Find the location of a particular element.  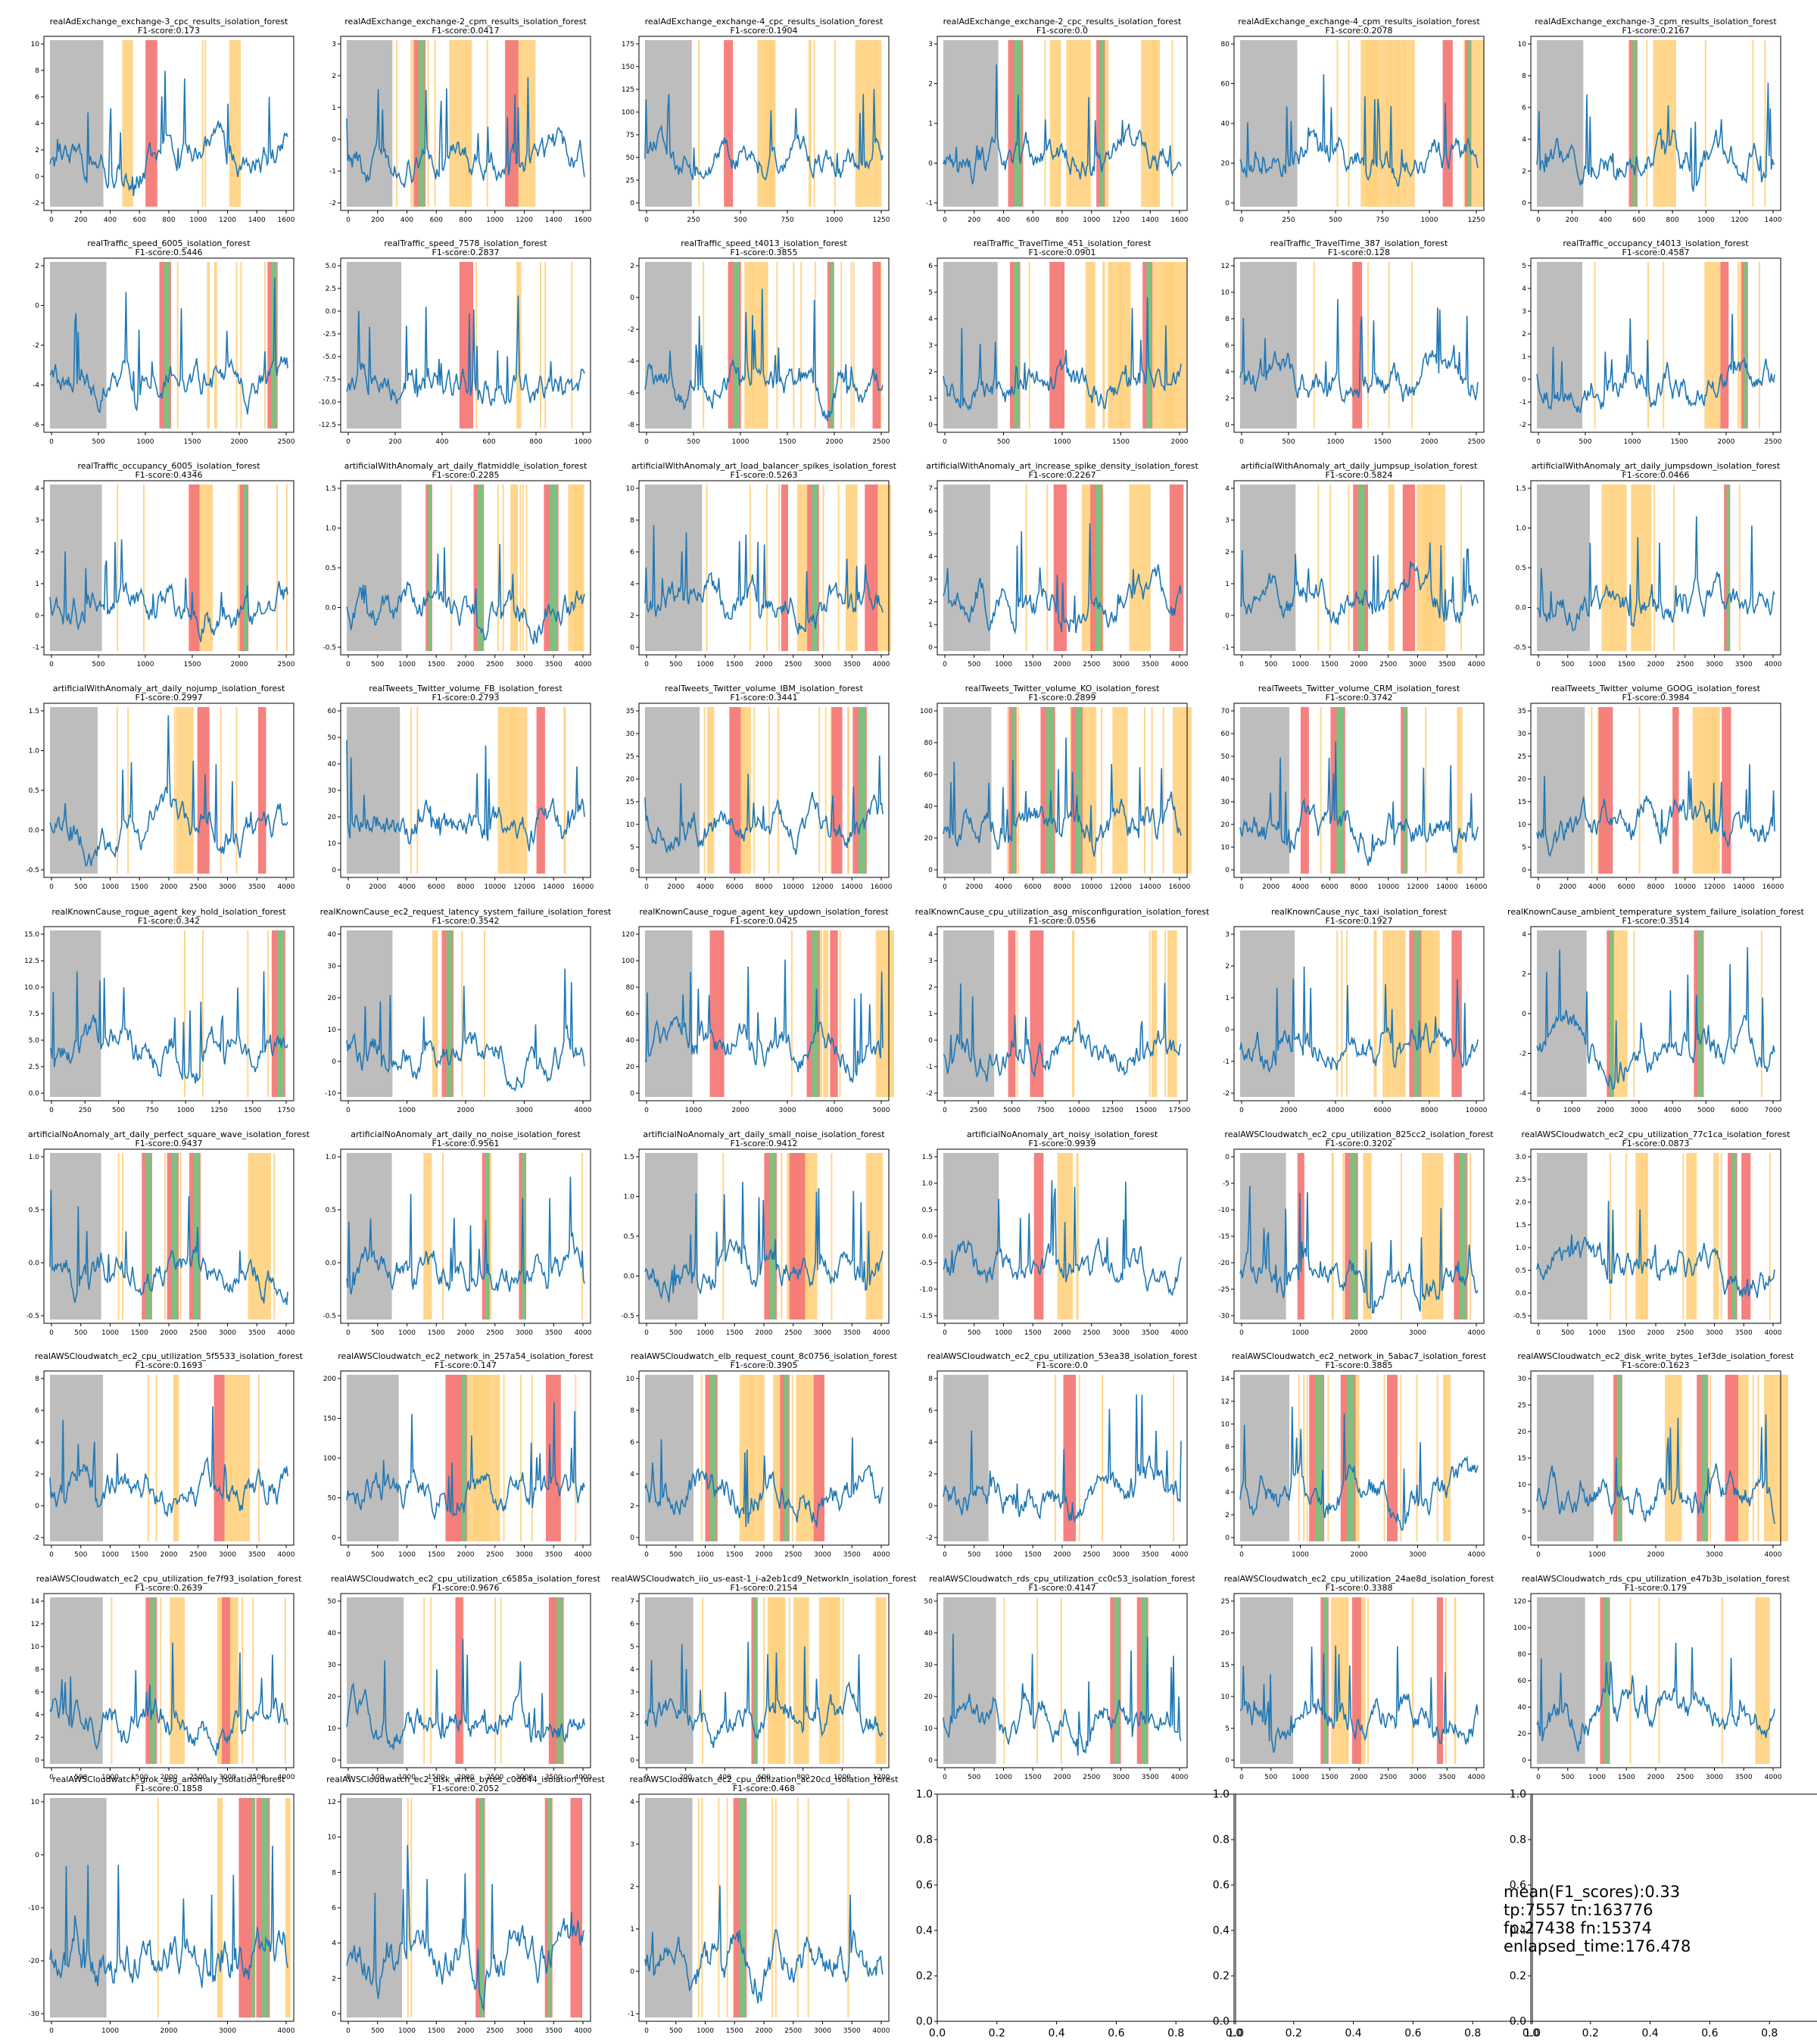

x-tick-label: 2500 is located at coordinates (881, 442).